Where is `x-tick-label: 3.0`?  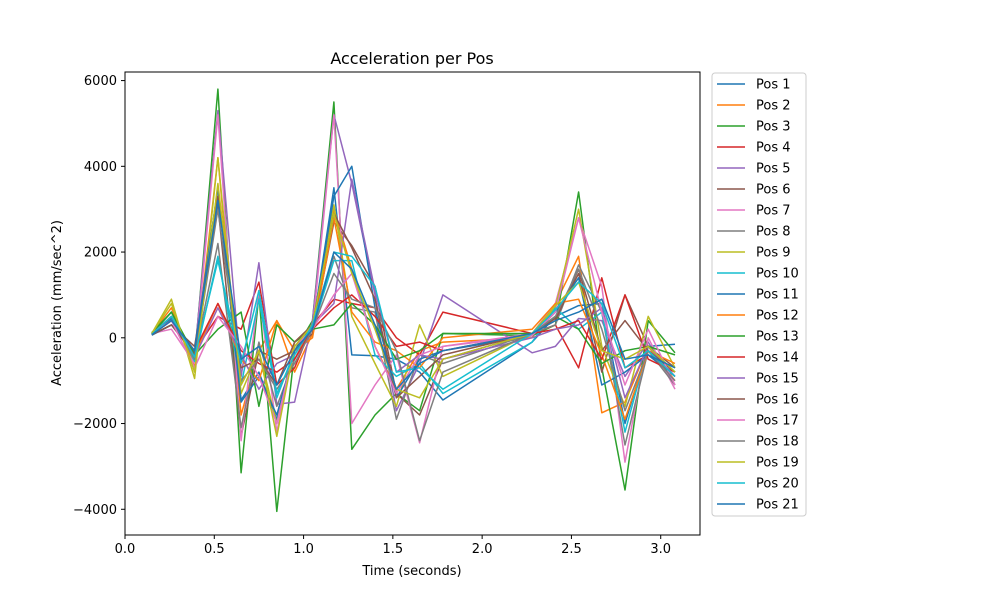 x-tick-label: 3.0 is located at coordinates (660, 549).